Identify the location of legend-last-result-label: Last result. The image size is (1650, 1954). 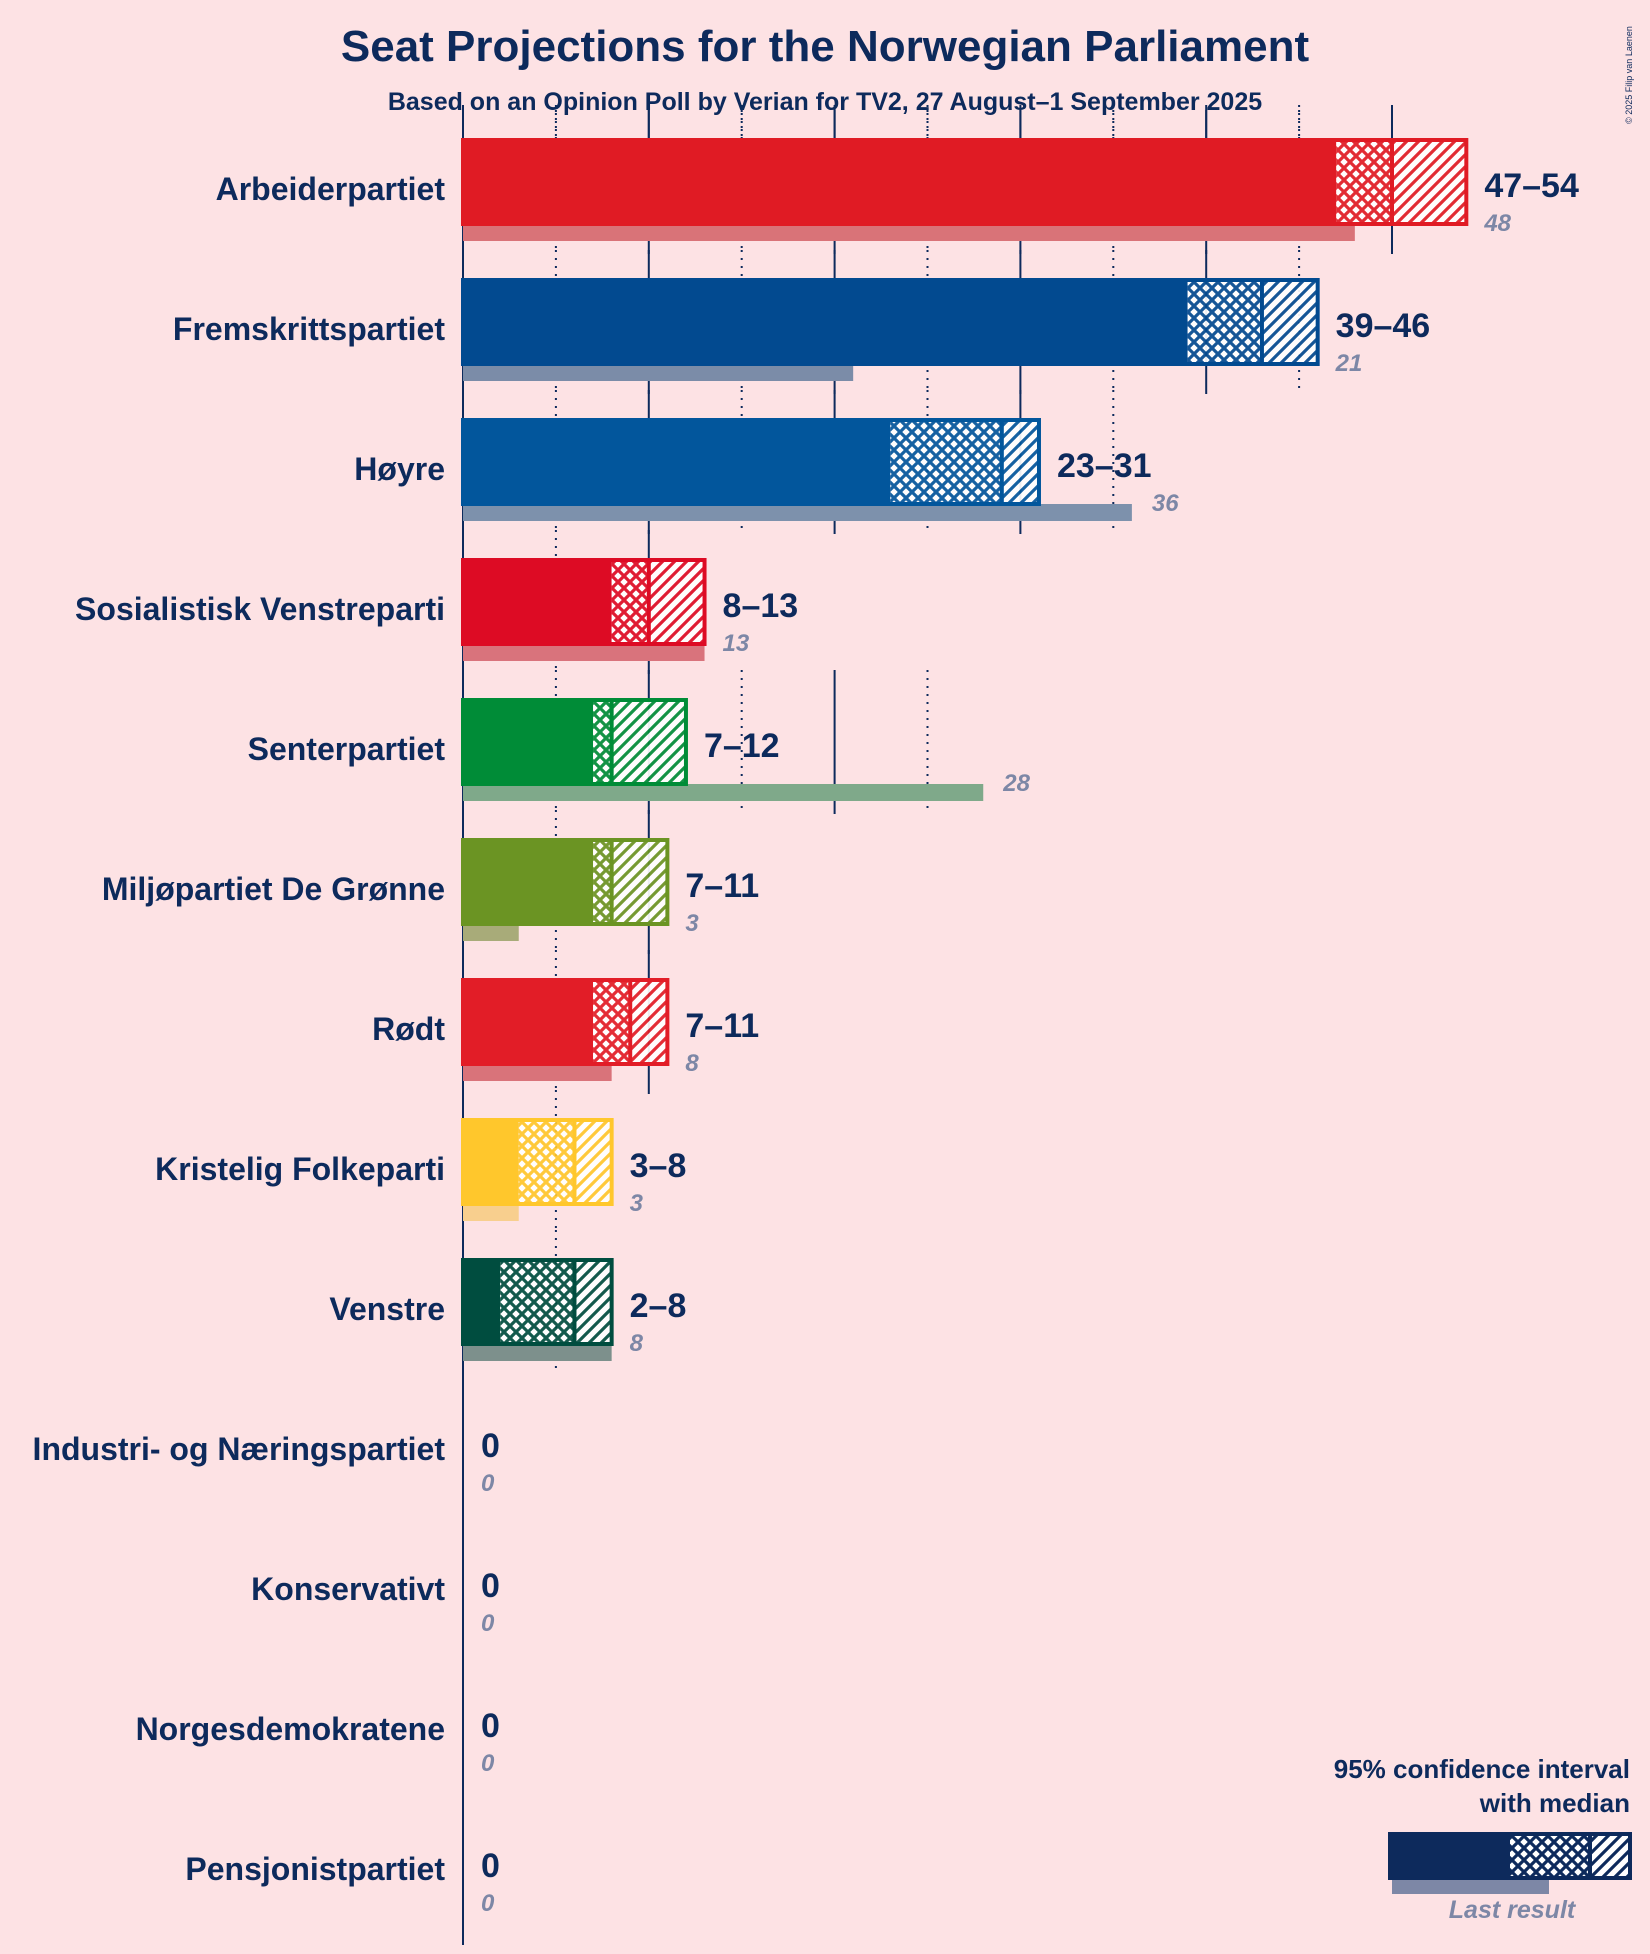
(1512, 1910).